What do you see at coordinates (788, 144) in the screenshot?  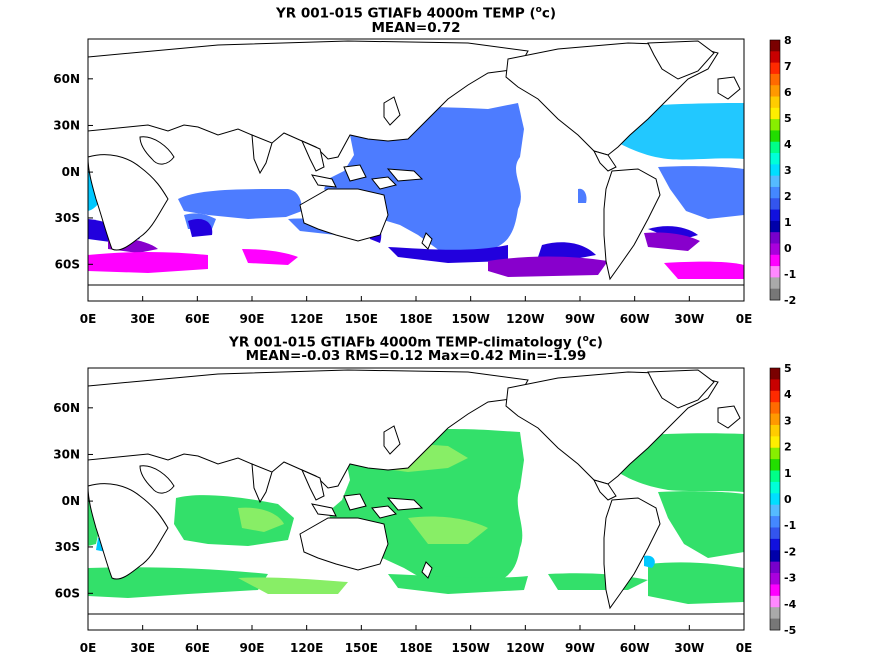 I see `top-colorbar-label: 4` at bounding box center [788, 144].